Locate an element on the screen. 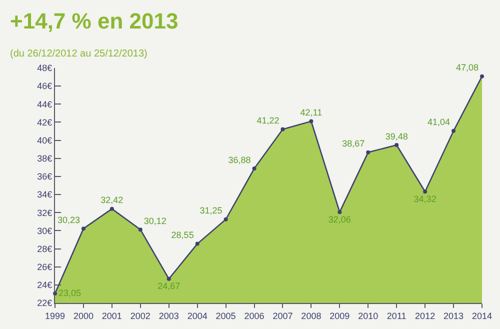  data-label: 36,88 is located at coordinates (239, 159).